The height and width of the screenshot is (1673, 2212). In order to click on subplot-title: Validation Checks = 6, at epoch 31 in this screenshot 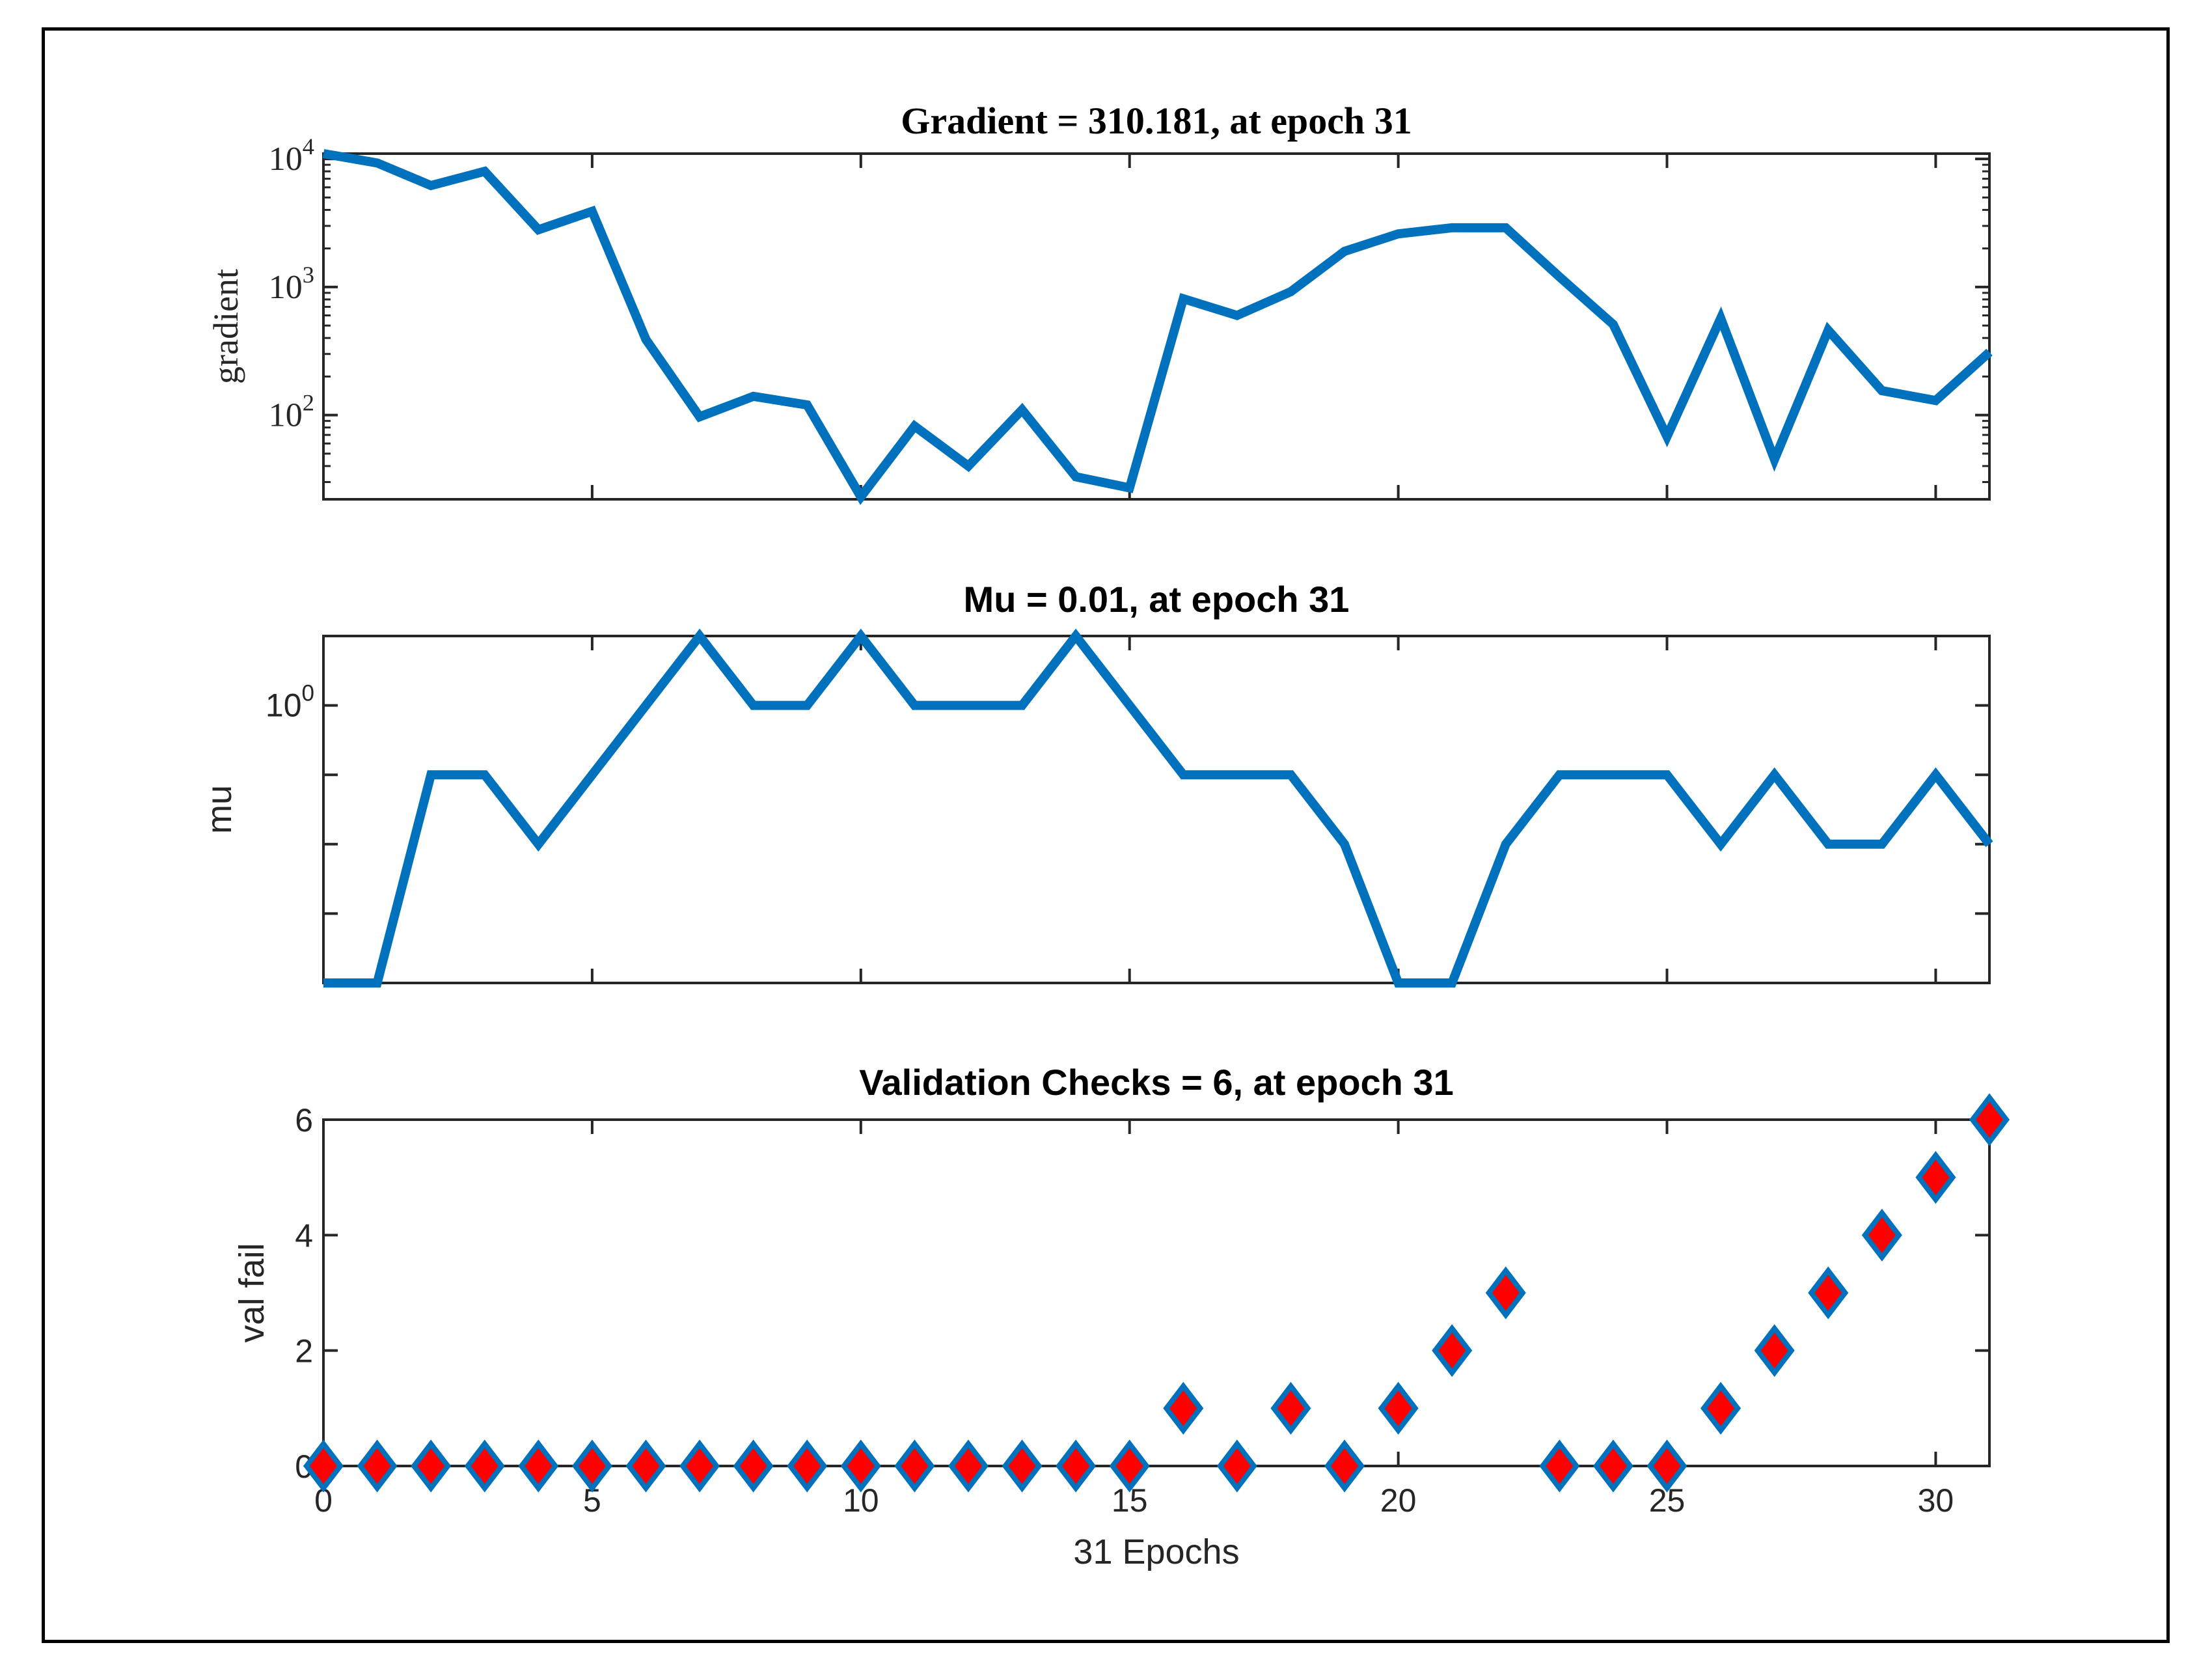, I will do `click(1156, 1082)`.